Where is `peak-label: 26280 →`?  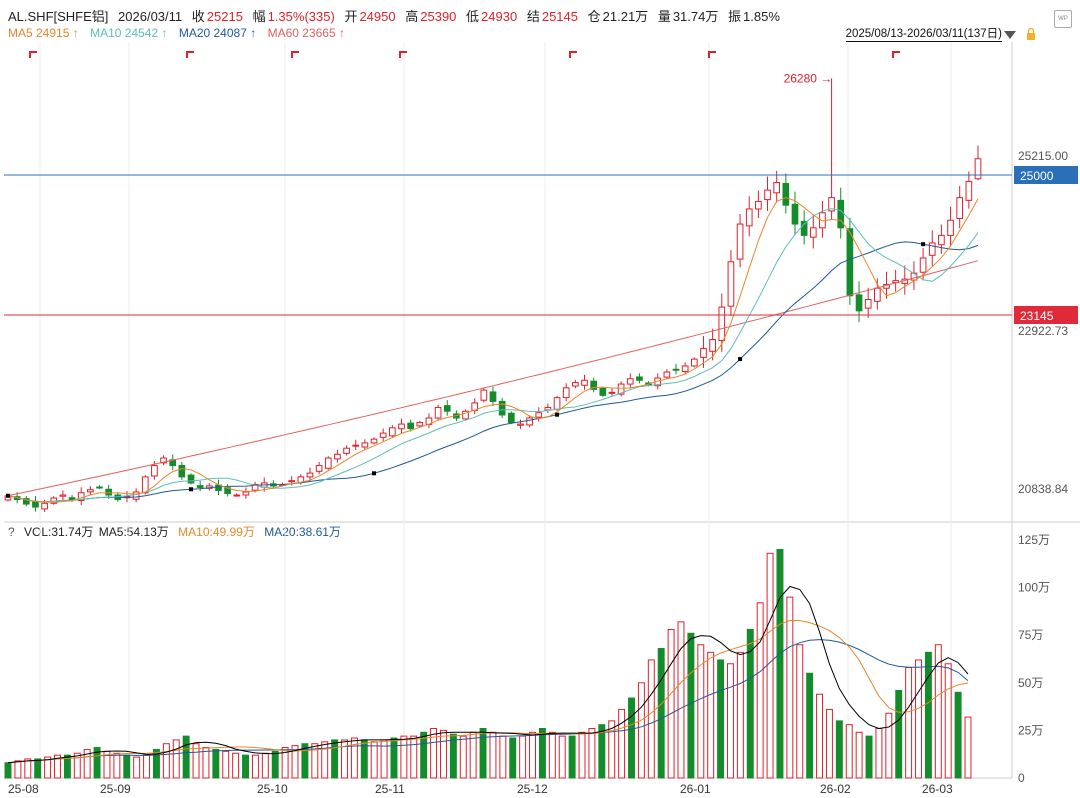 peak-label: 26280 → is located at coordinates (808, 78).